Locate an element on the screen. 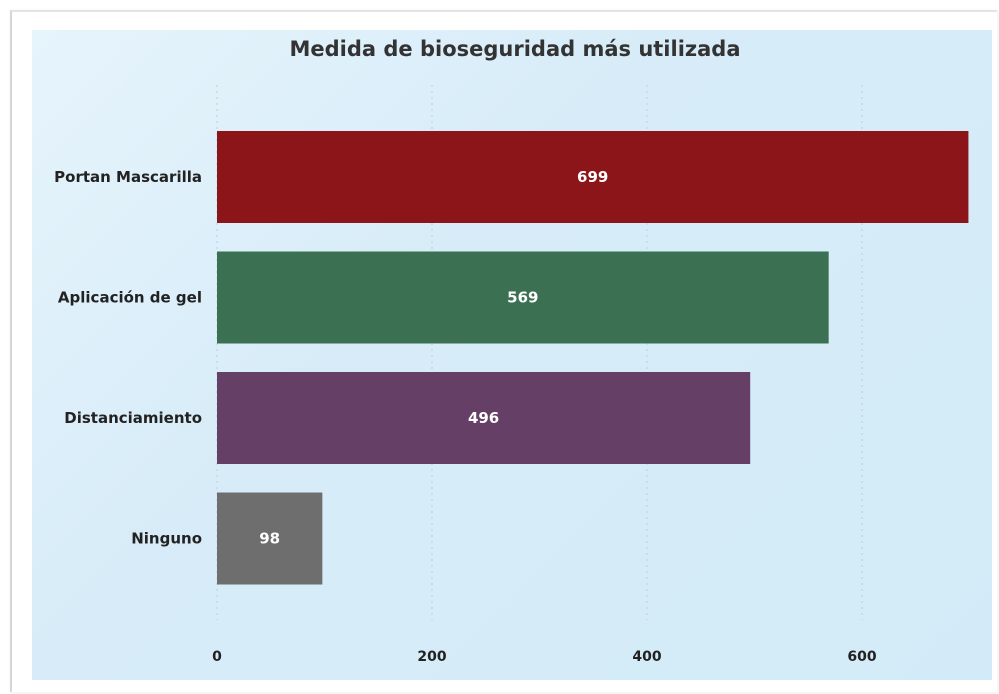  category-label-3: Distanciamiento is located at coordinates (133, 418).